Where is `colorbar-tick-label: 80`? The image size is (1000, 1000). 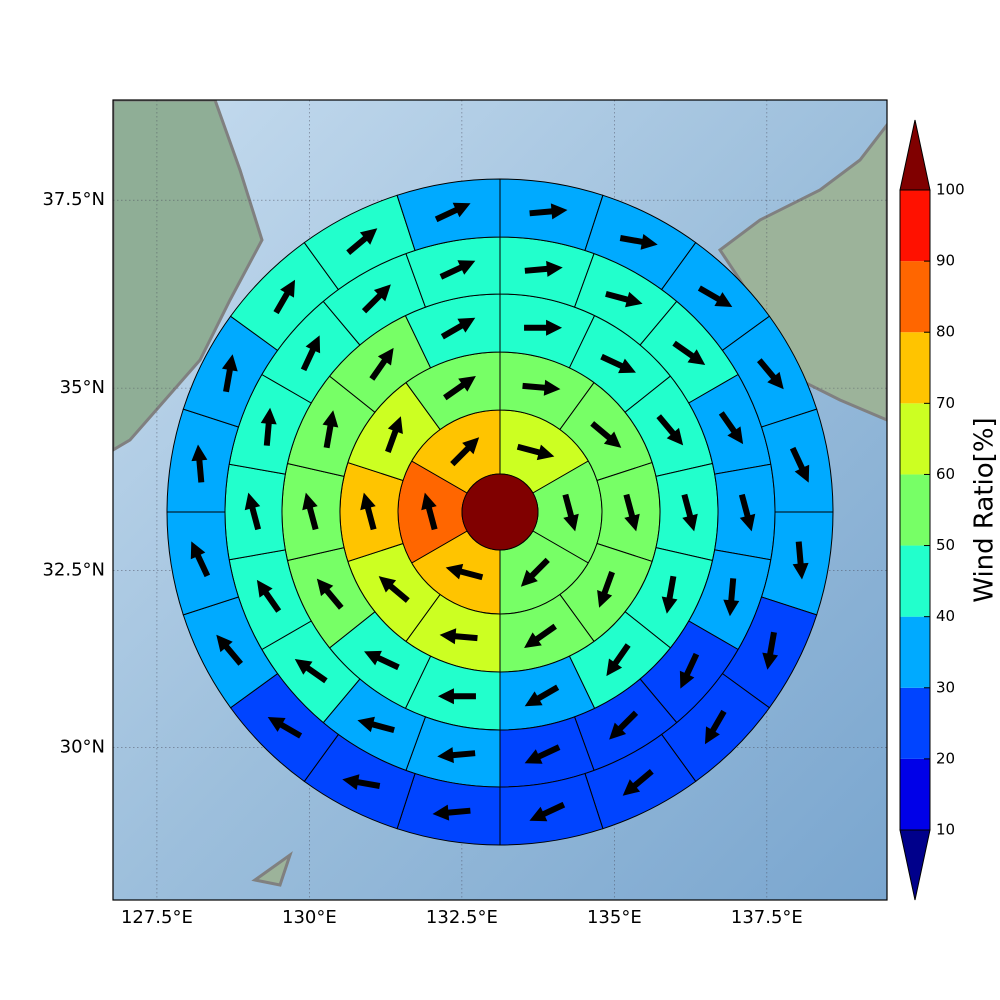 colorbar-tick-label: 80 is located at coordinates (945, 332).